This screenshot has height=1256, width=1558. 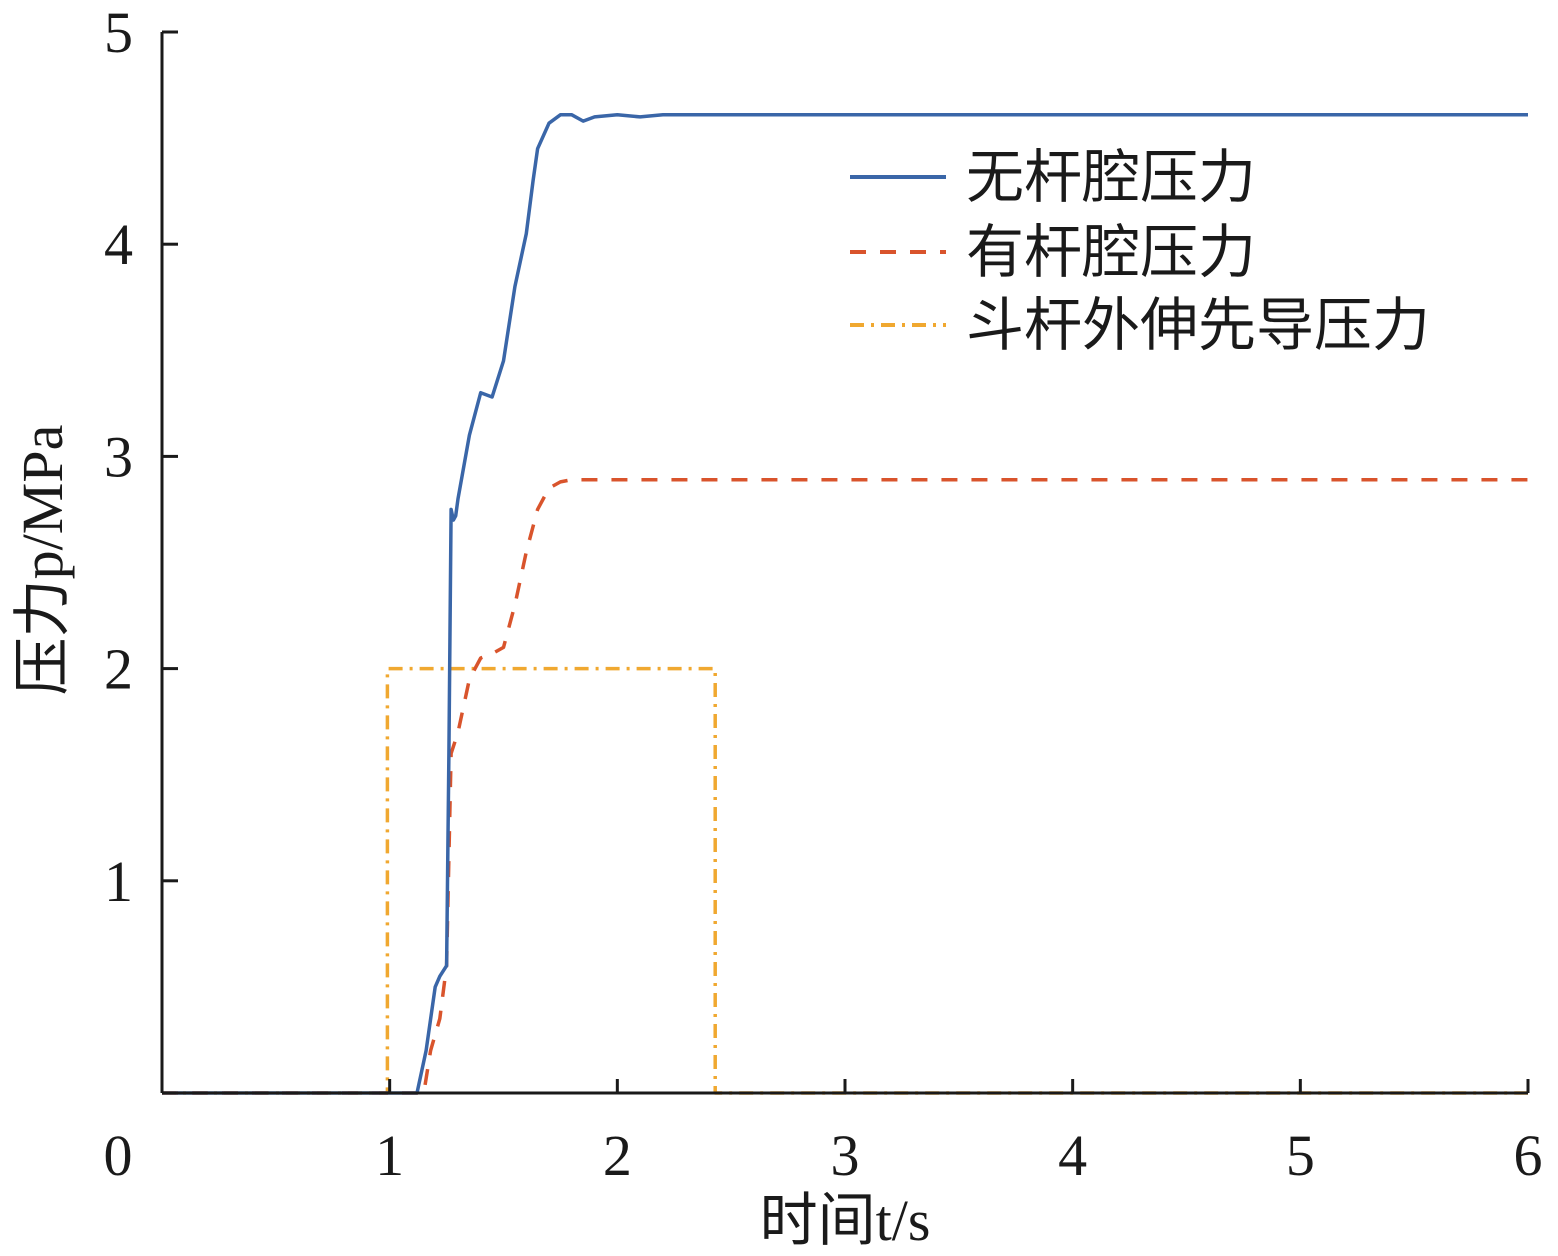 What do you see at coordinates (118, 32) in the screenshot?
I see `y-tick-label: 5` at bounding box center [118, 32].